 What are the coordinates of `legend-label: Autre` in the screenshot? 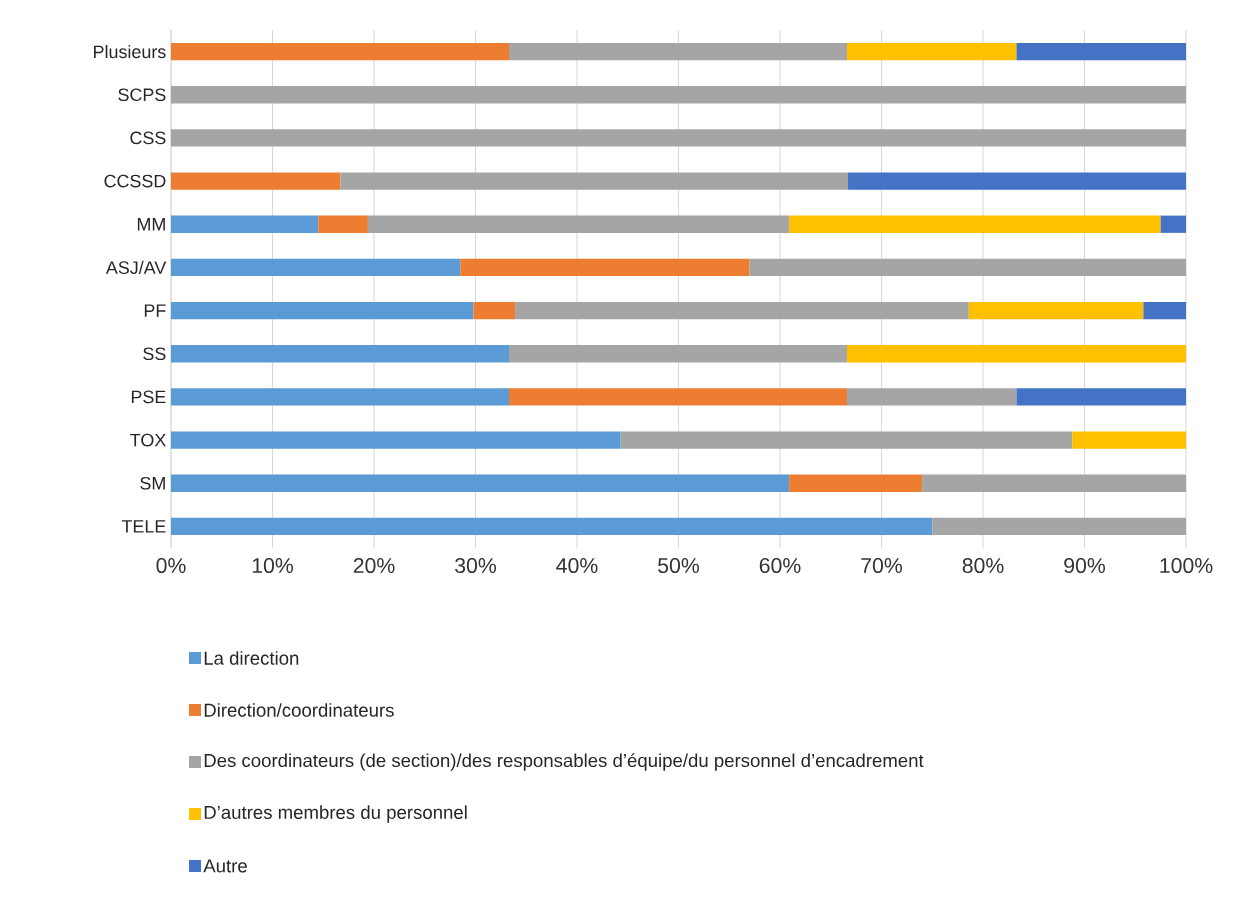 It's located at (225, 866).